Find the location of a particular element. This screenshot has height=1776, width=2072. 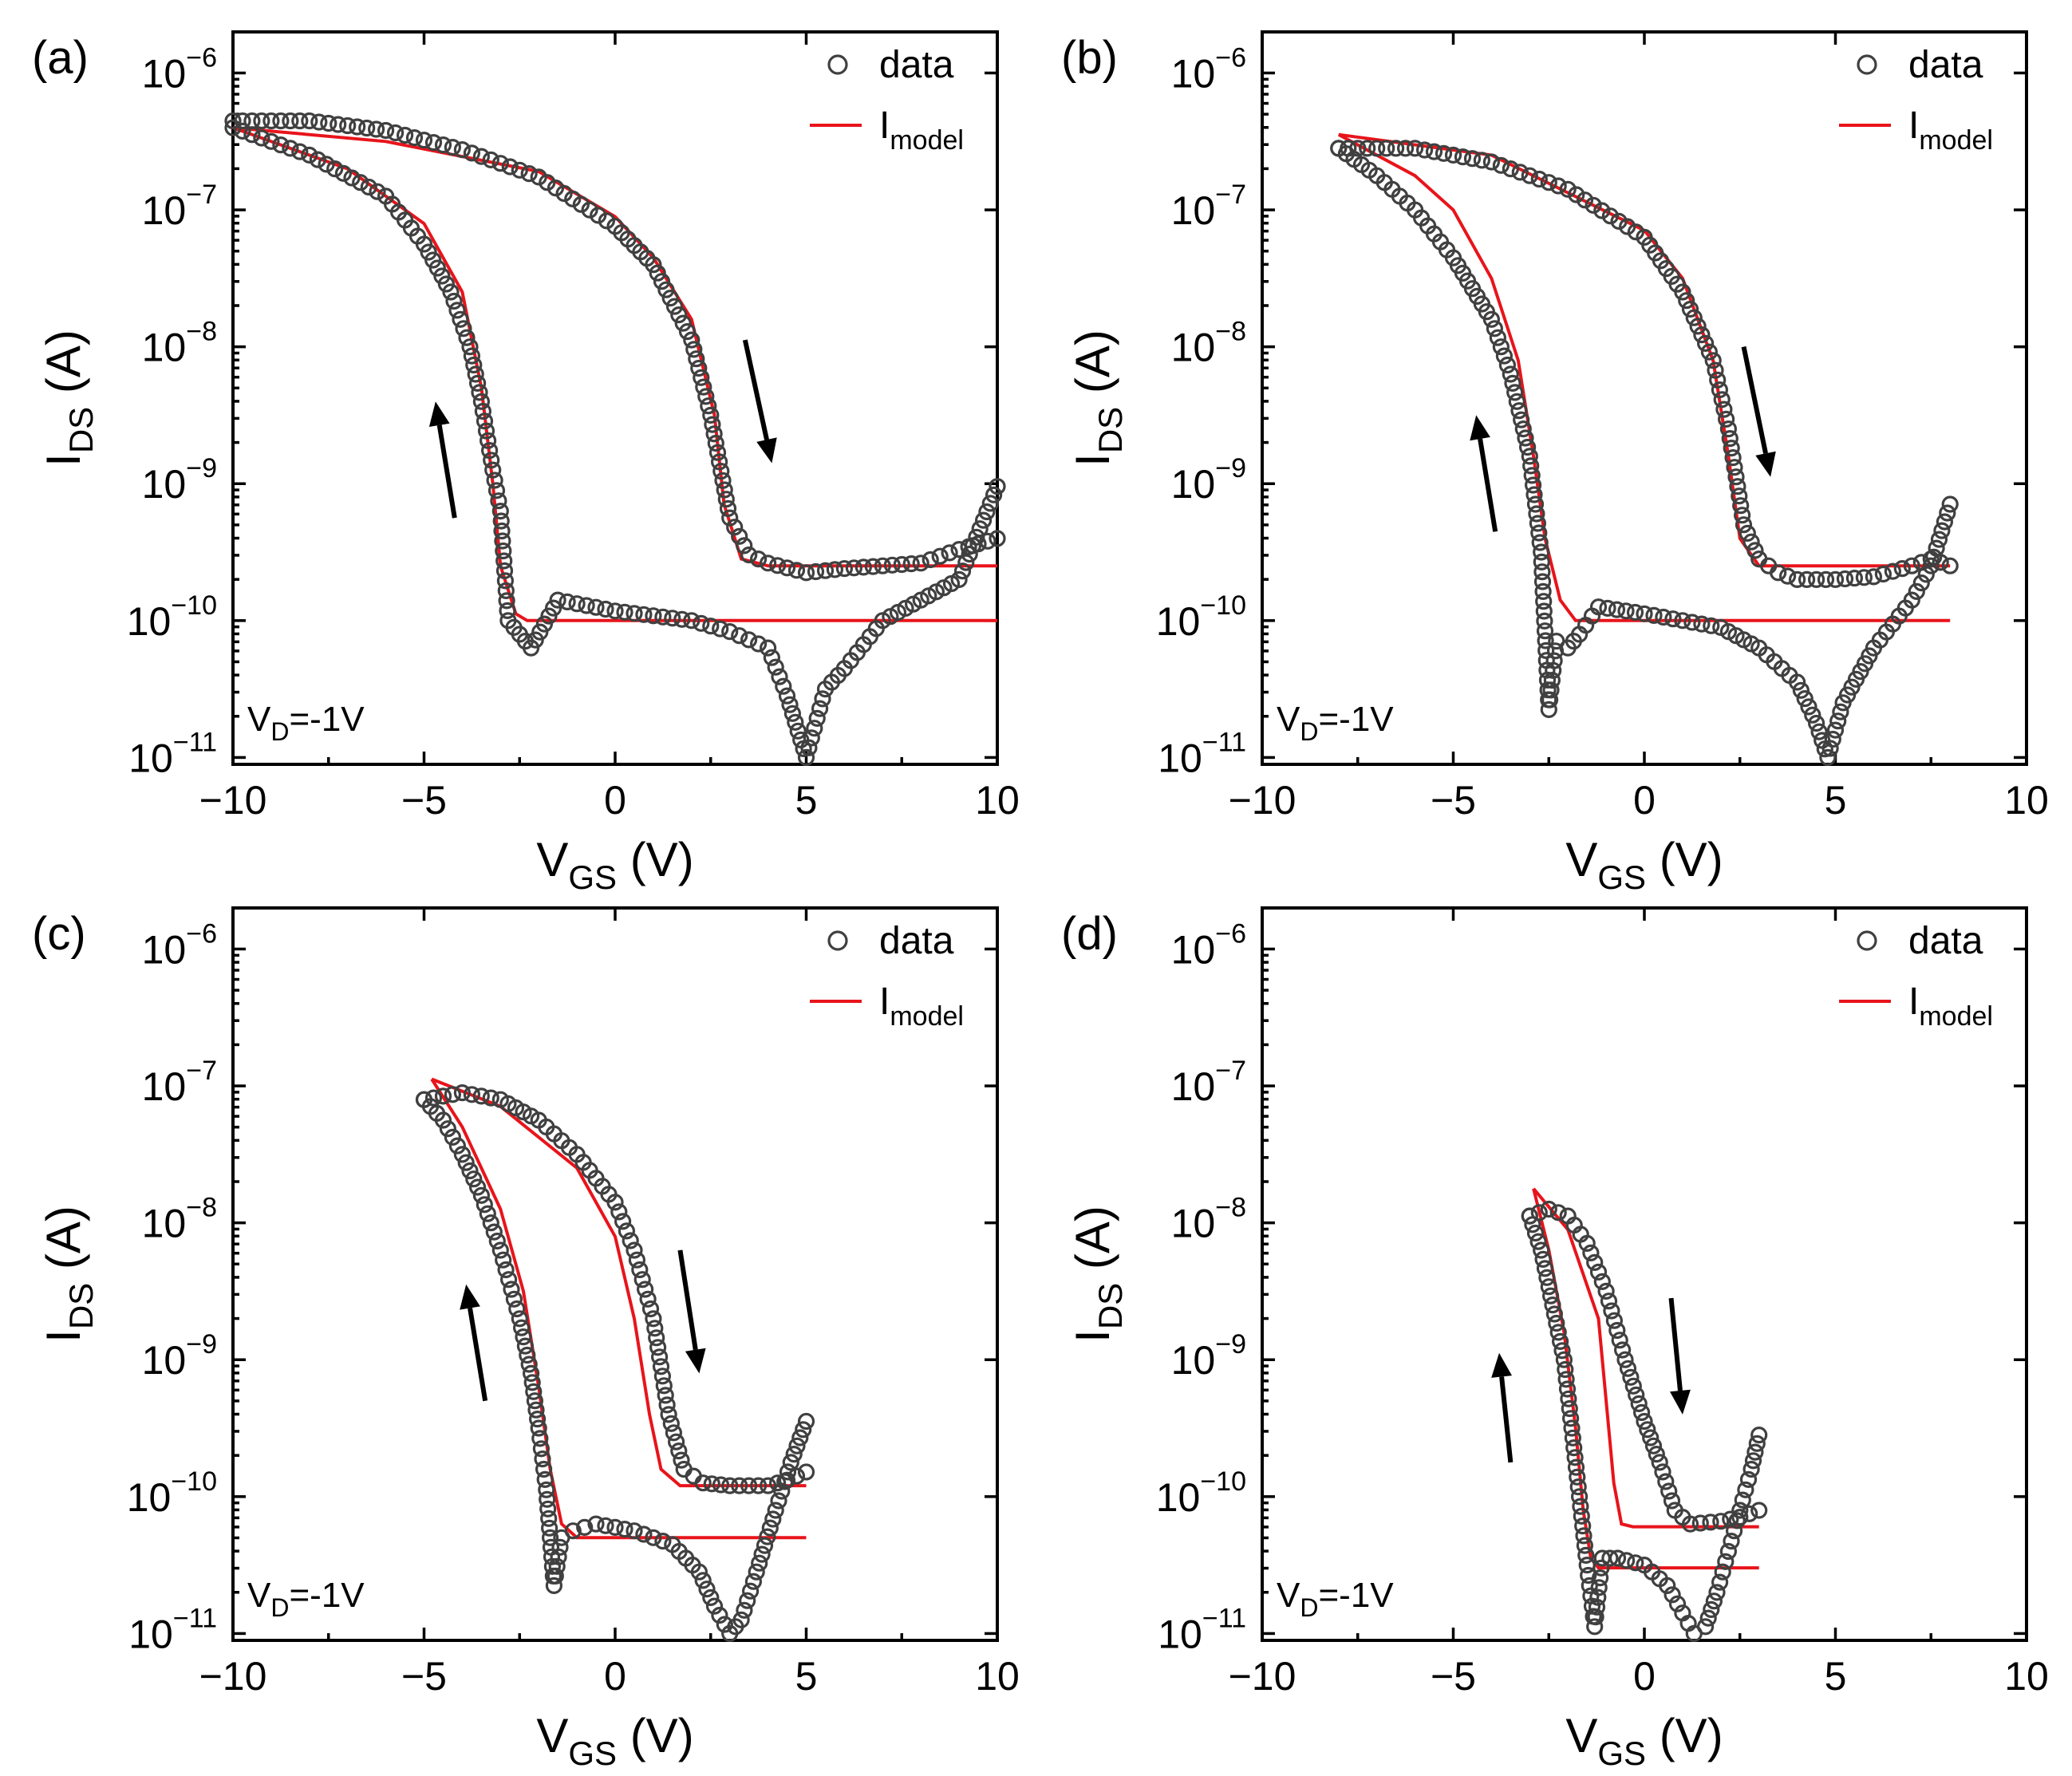

y-tick-label: 10⁻¹¹ is located at coordinates (172, 753).